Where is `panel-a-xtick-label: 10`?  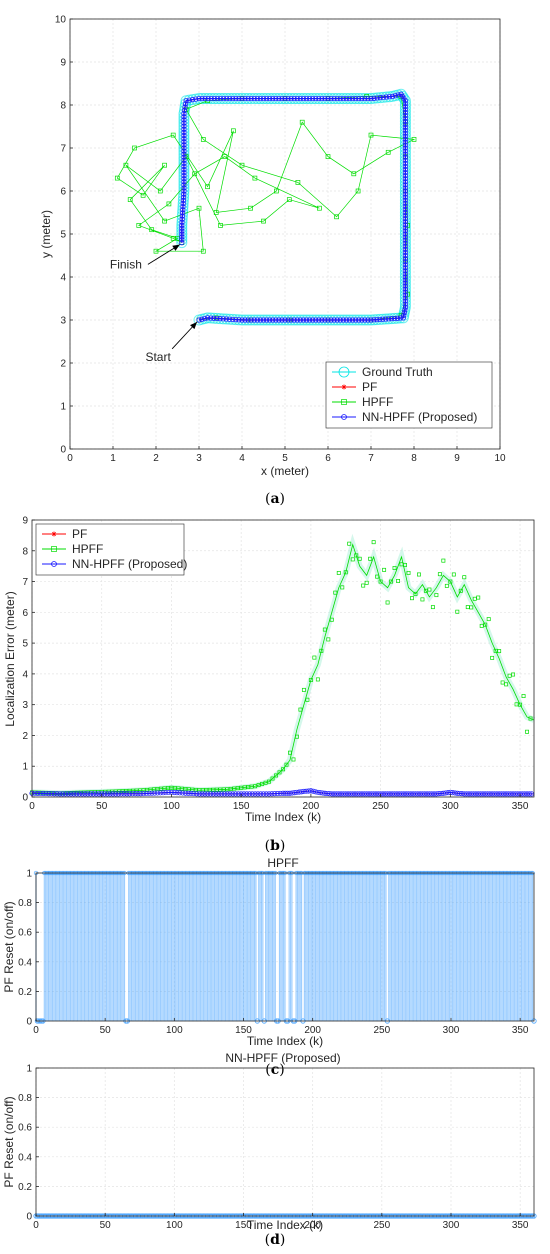
panel-a-xtick-label: 10 is located at coordinates (500, 458).